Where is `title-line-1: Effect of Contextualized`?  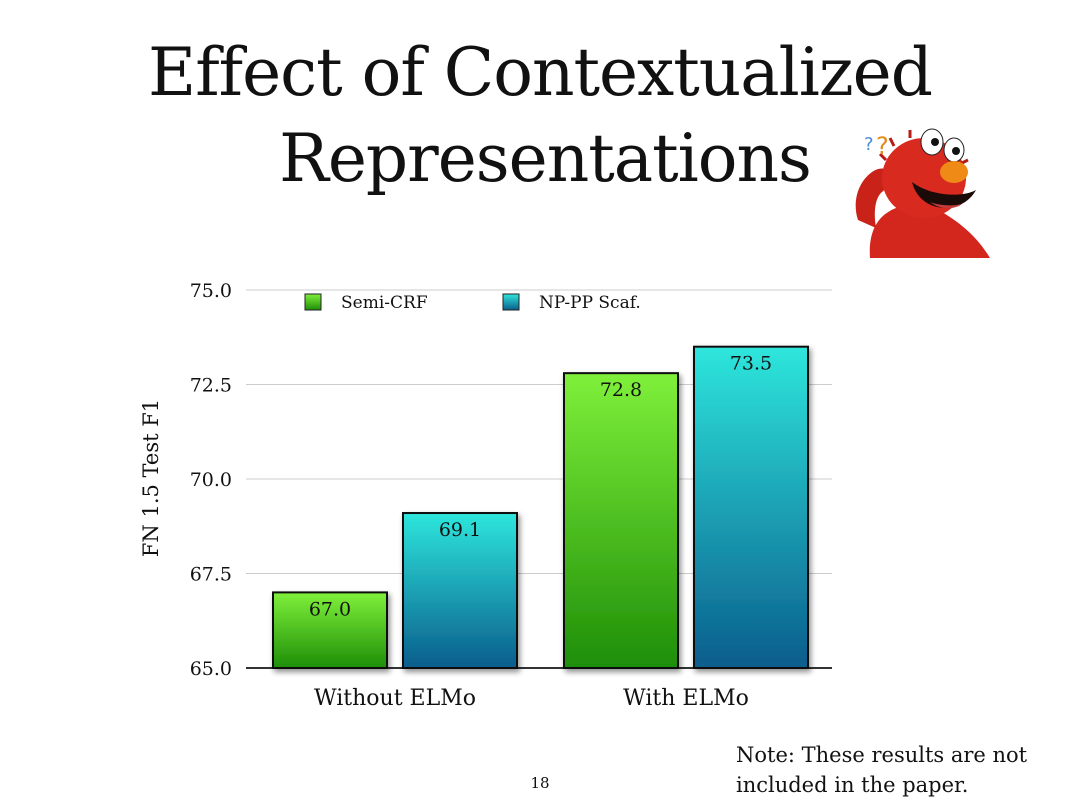
title-line-1: Effect of Contextualized is located at coordinates (540, 72).